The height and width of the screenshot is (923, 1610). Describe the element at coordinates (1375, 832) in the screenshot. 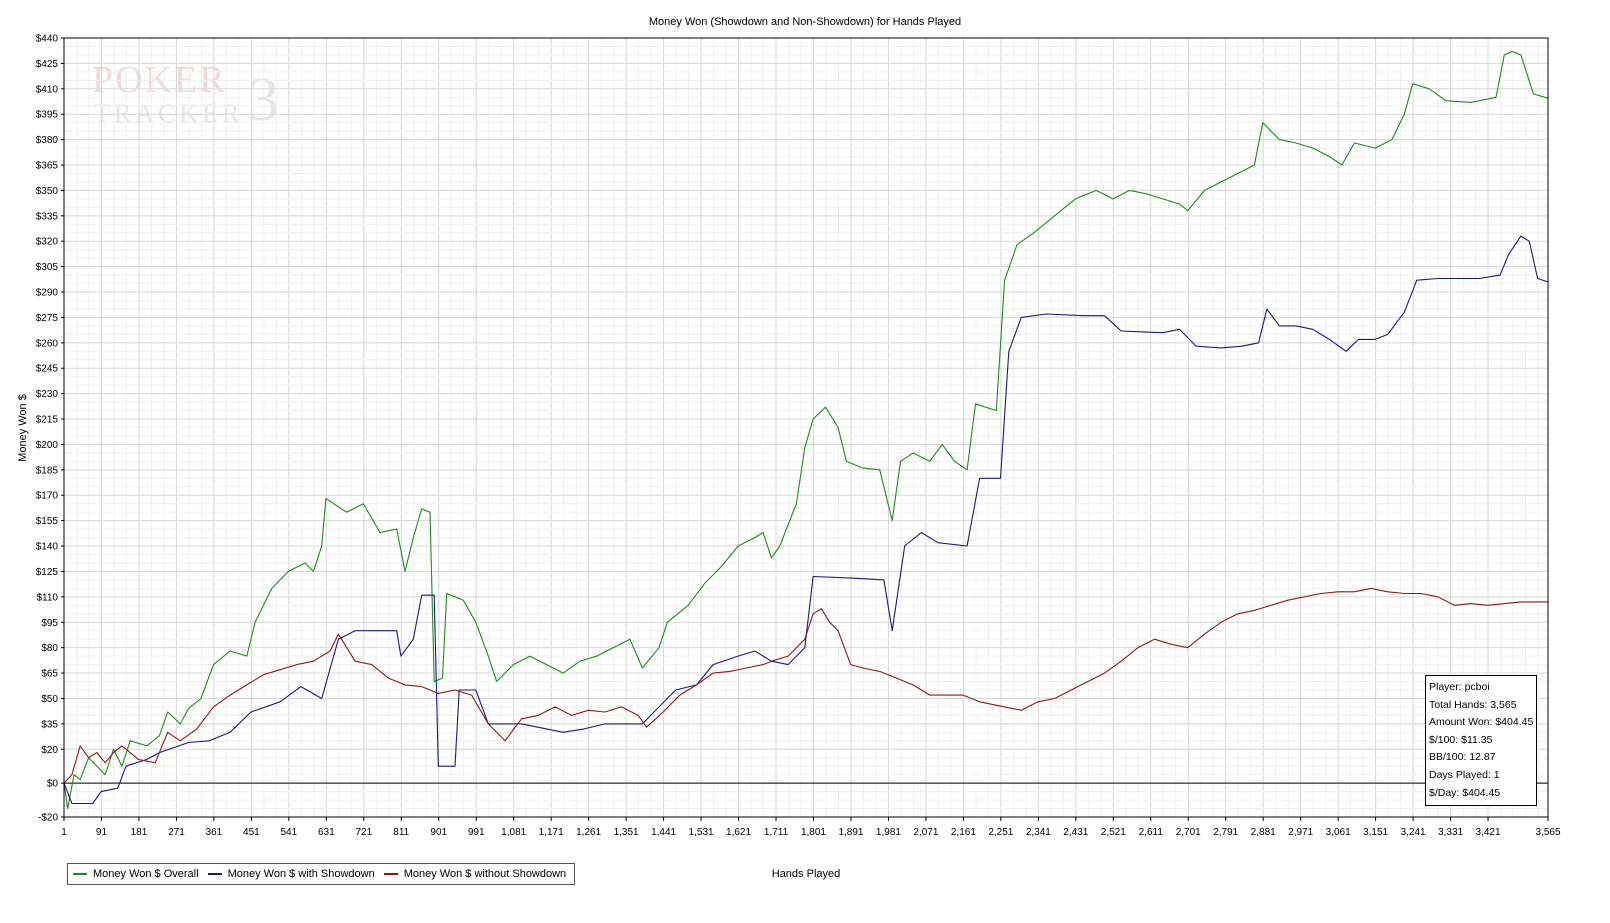

I see `x-tick-label: 3,151` at that location.